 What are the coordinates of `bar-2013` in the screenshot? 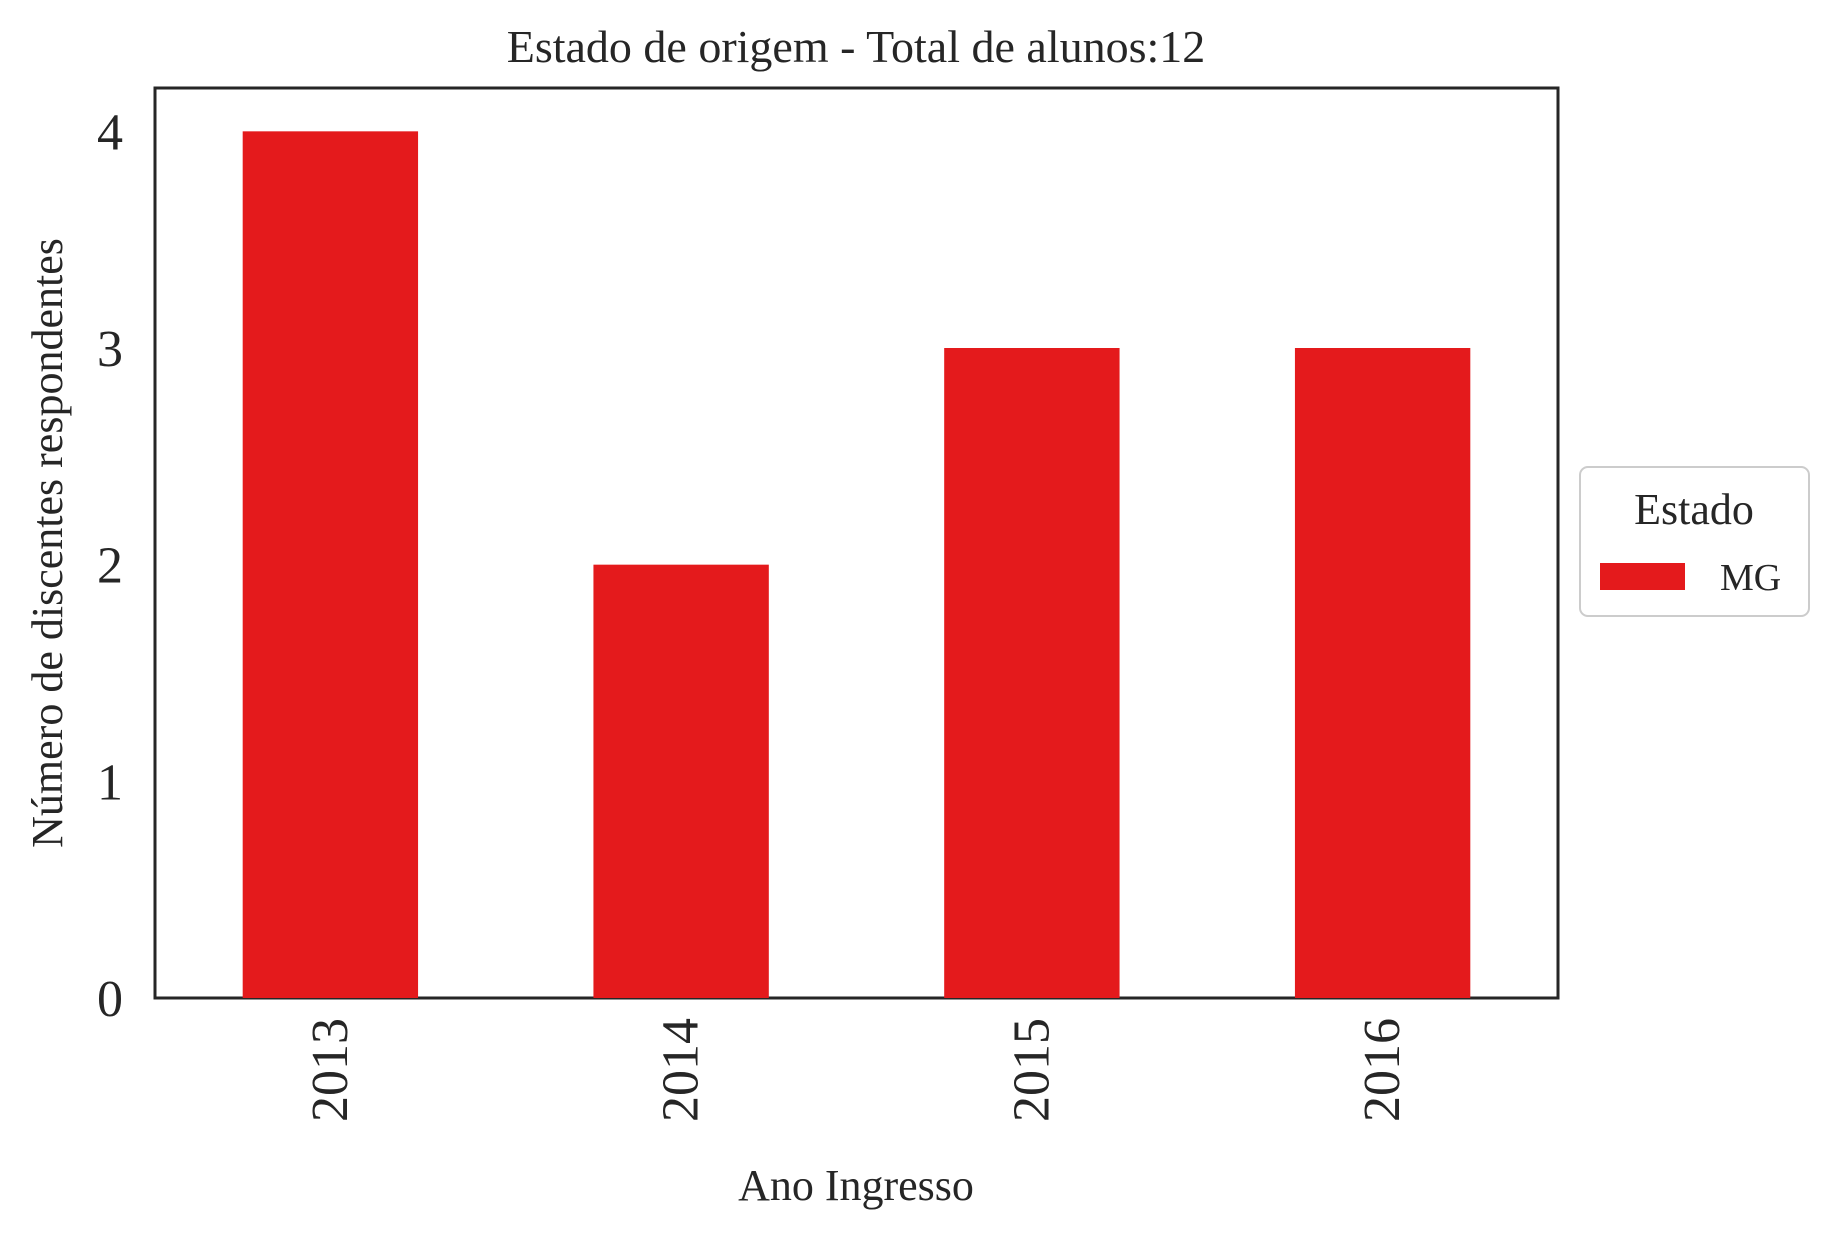 It's located at (330, 565).